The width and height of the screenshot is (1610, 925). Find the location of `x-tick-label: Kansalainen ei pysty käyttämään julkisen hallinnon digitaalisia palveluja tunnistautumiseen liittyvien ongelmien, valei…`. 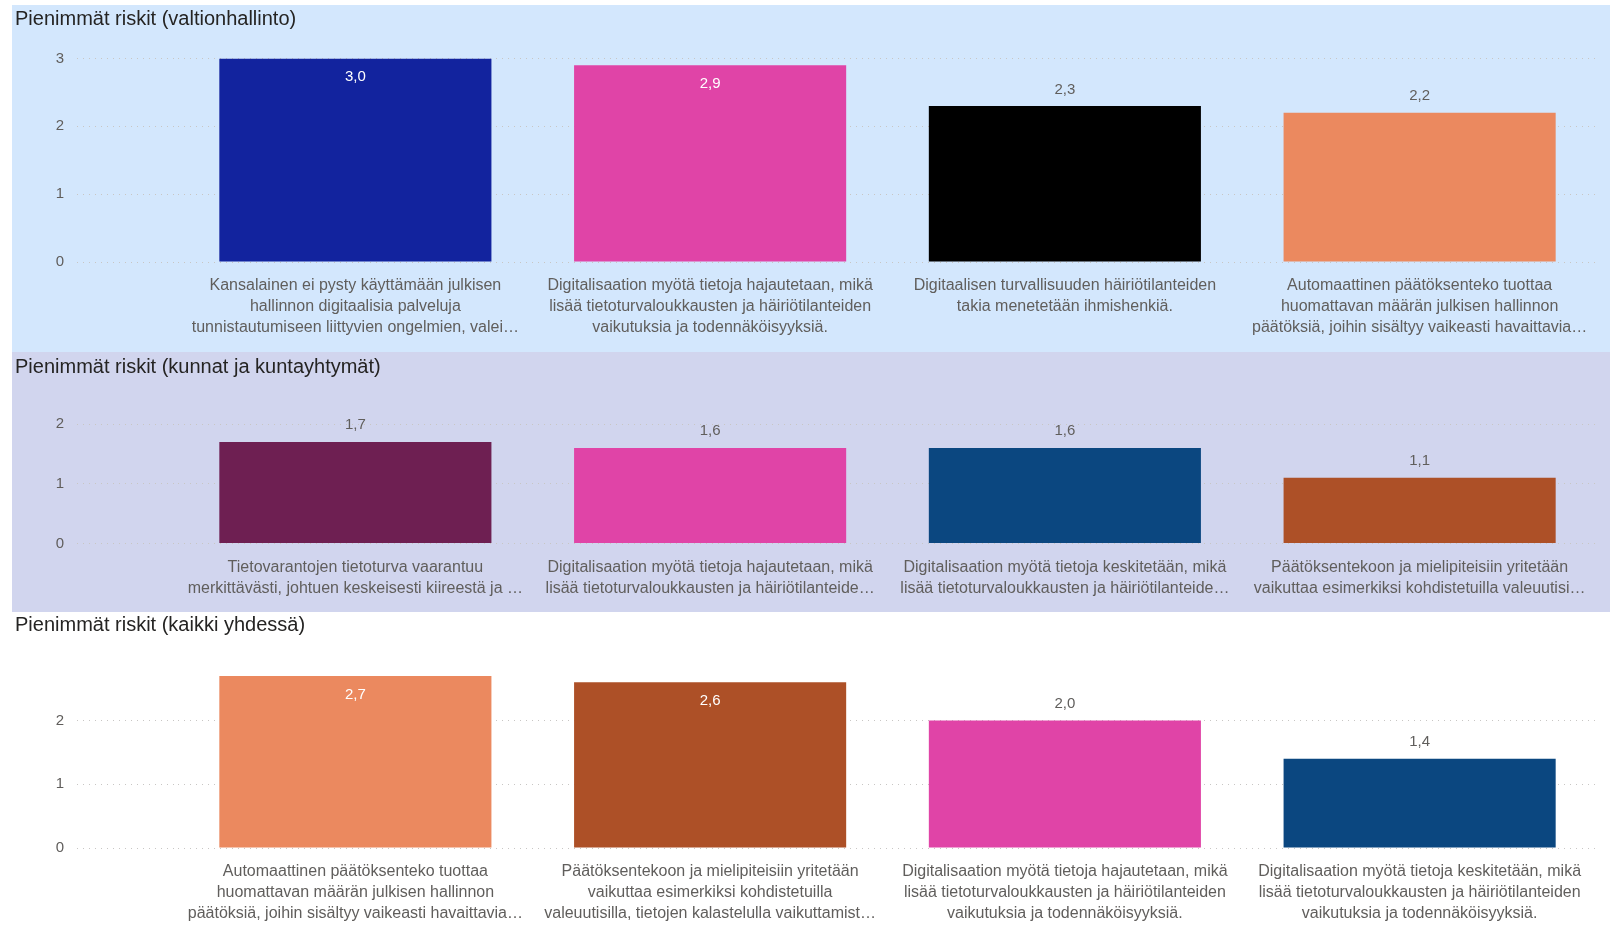

x-tick-label: Kansalainen ei pysty käyttämään julkisen hallinnon digitaalisia palveluja tunnistautumiseen liittyvien ongelmien, valei… is located at coordinates (355, 306).